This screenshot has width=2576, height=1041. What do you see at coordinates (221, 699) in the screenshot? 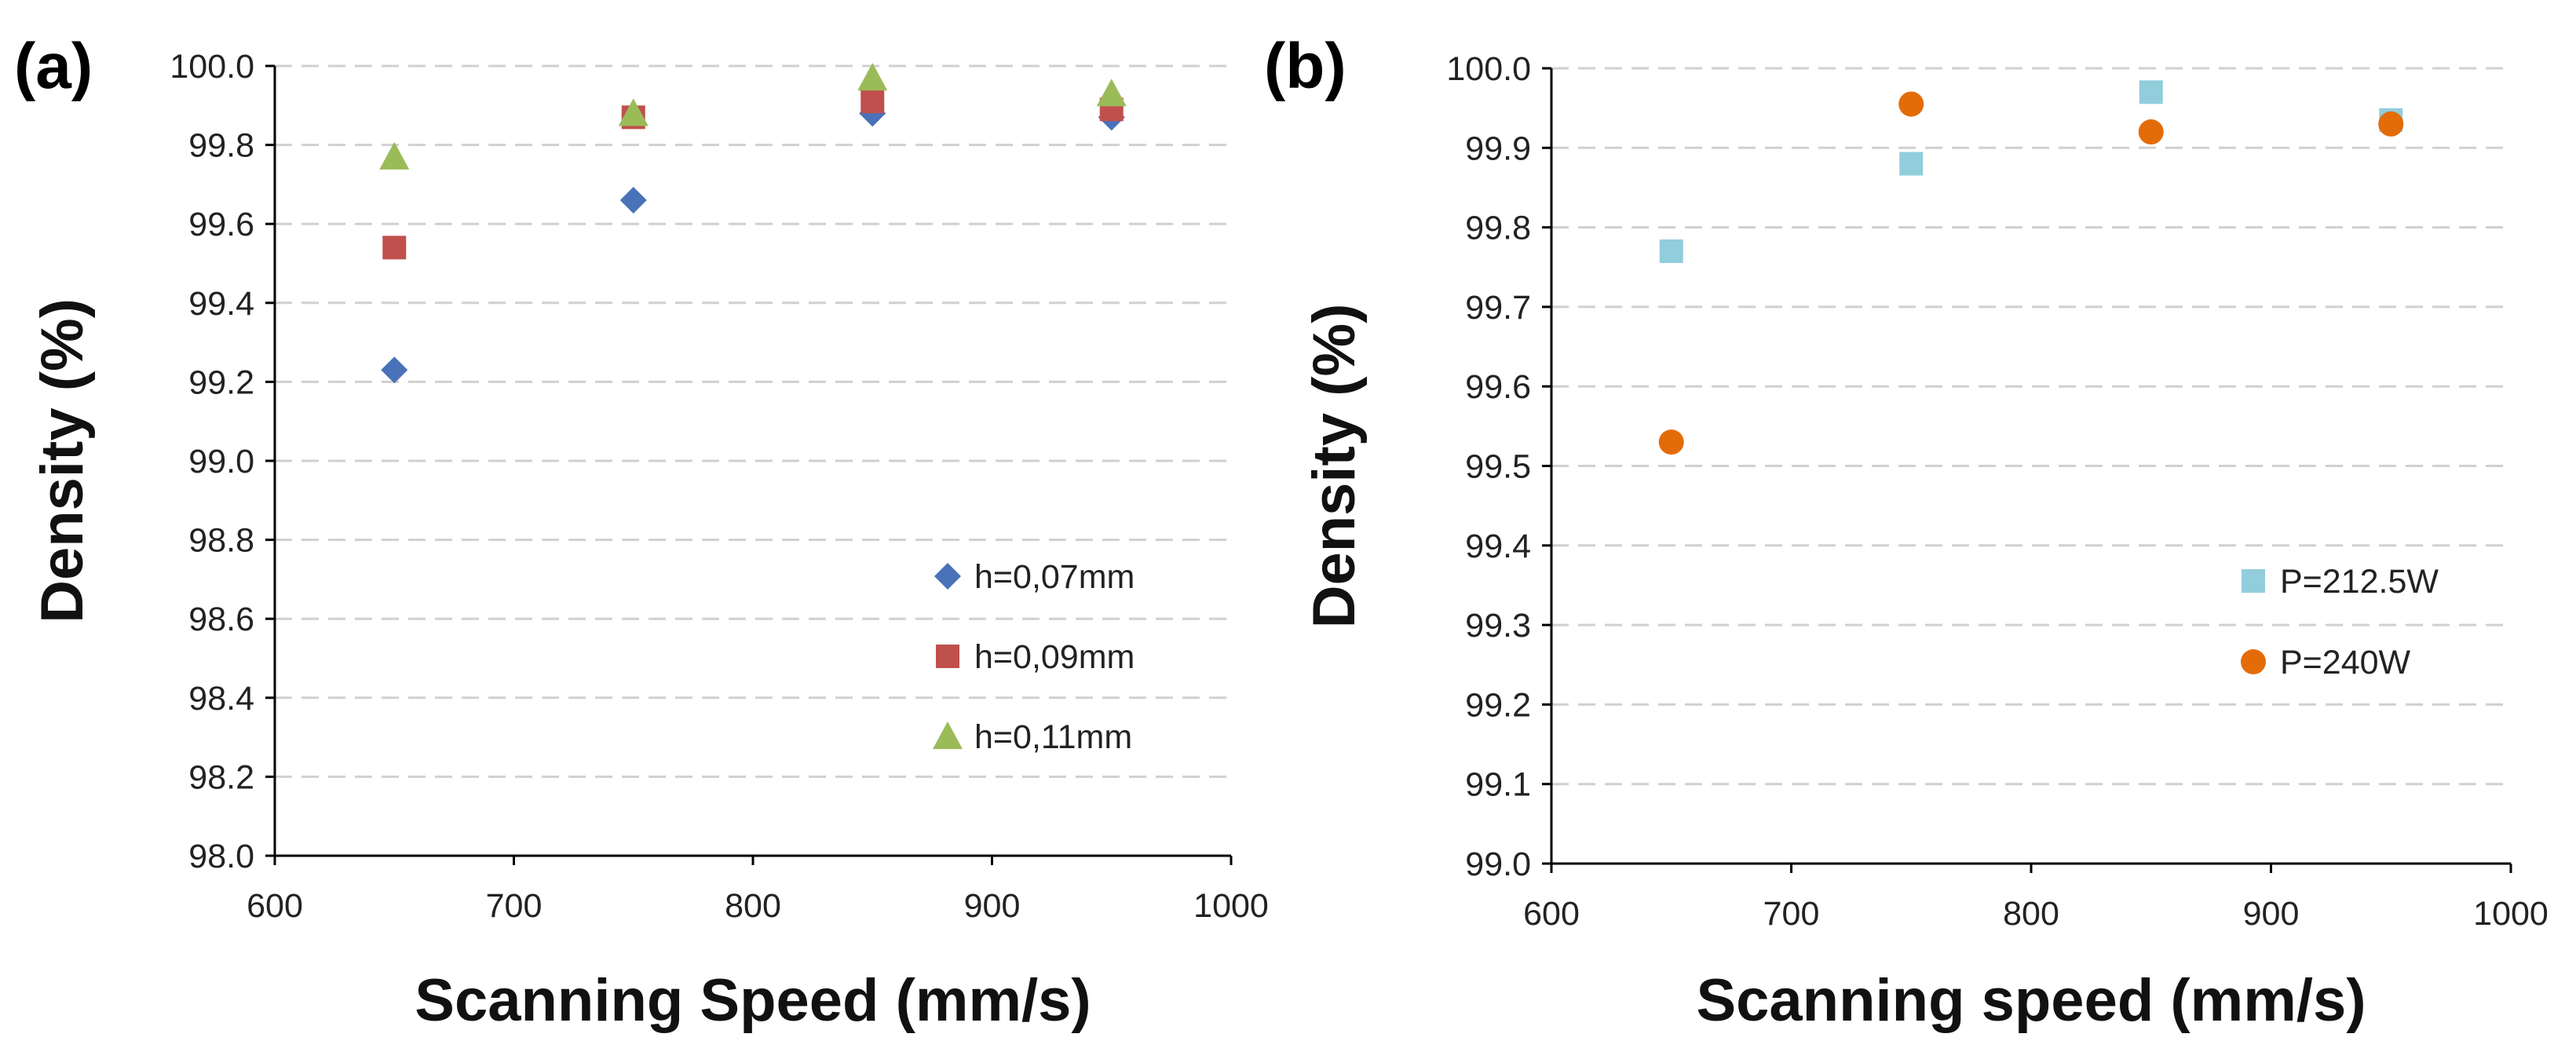
I see `y-tick-label: 98.4` at bounding box center [221, 699].